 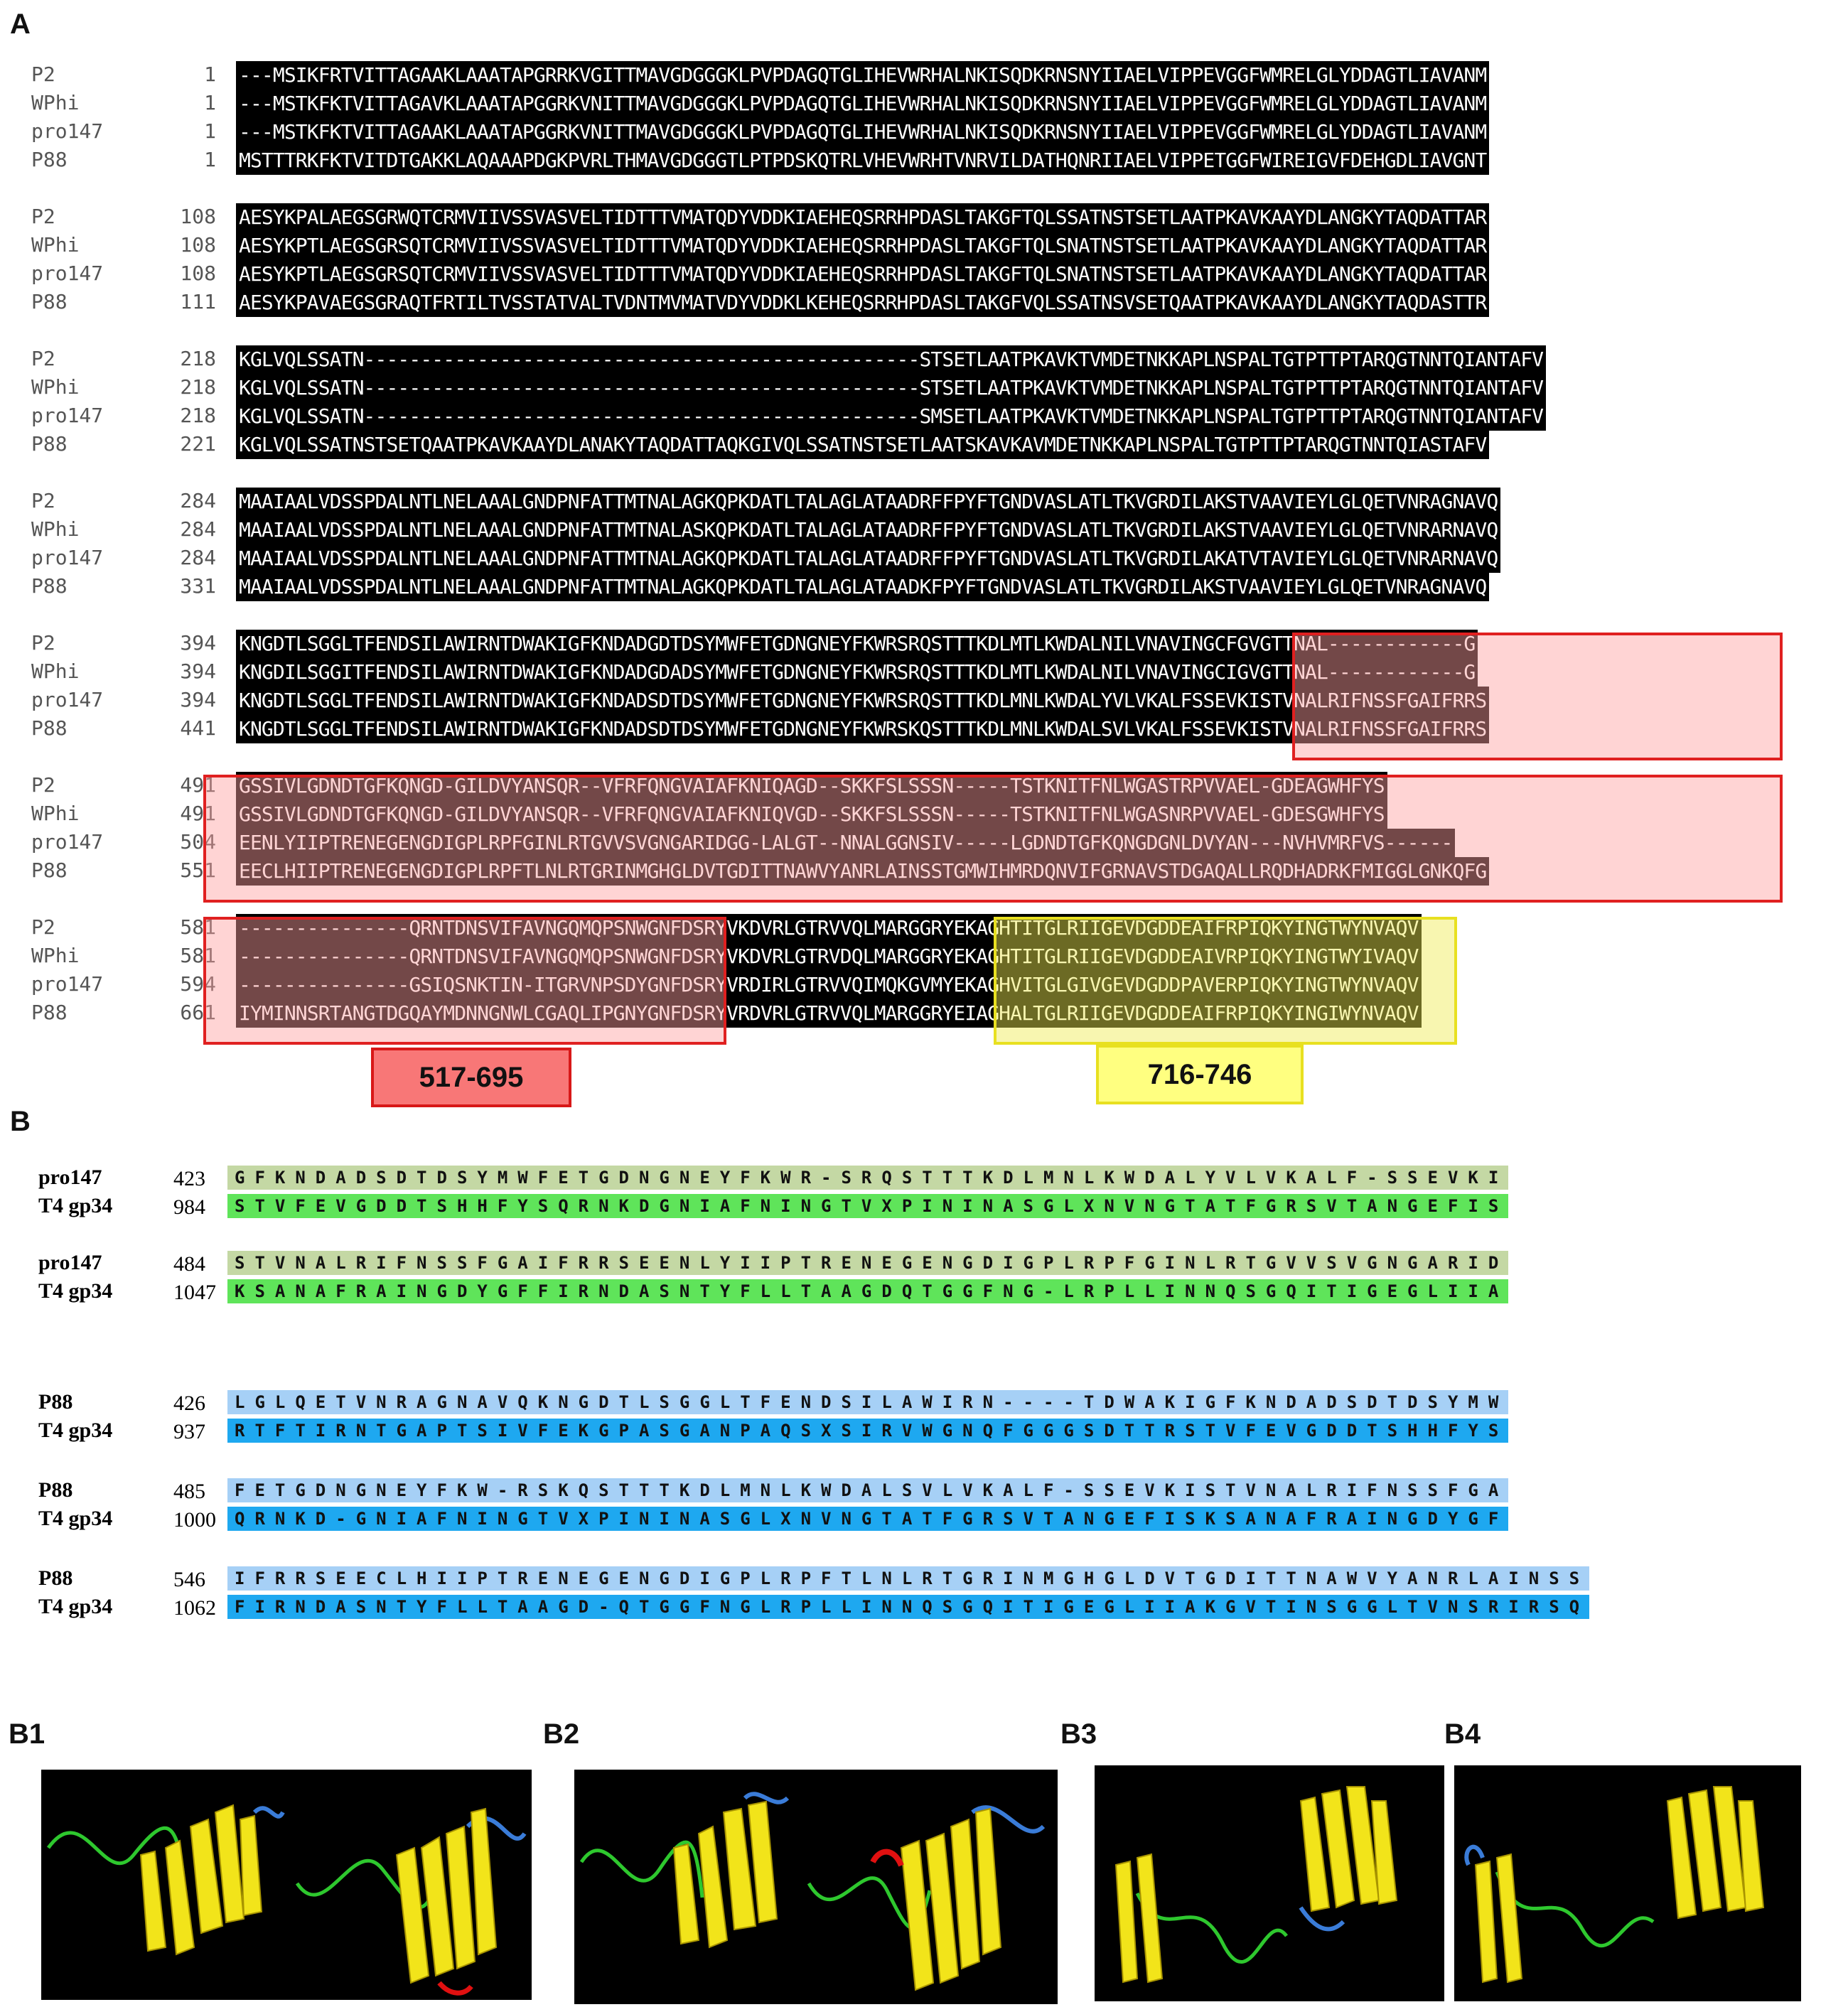 I want to click on region-tag-517-695: 517-695, so click(x=471, y=1077).